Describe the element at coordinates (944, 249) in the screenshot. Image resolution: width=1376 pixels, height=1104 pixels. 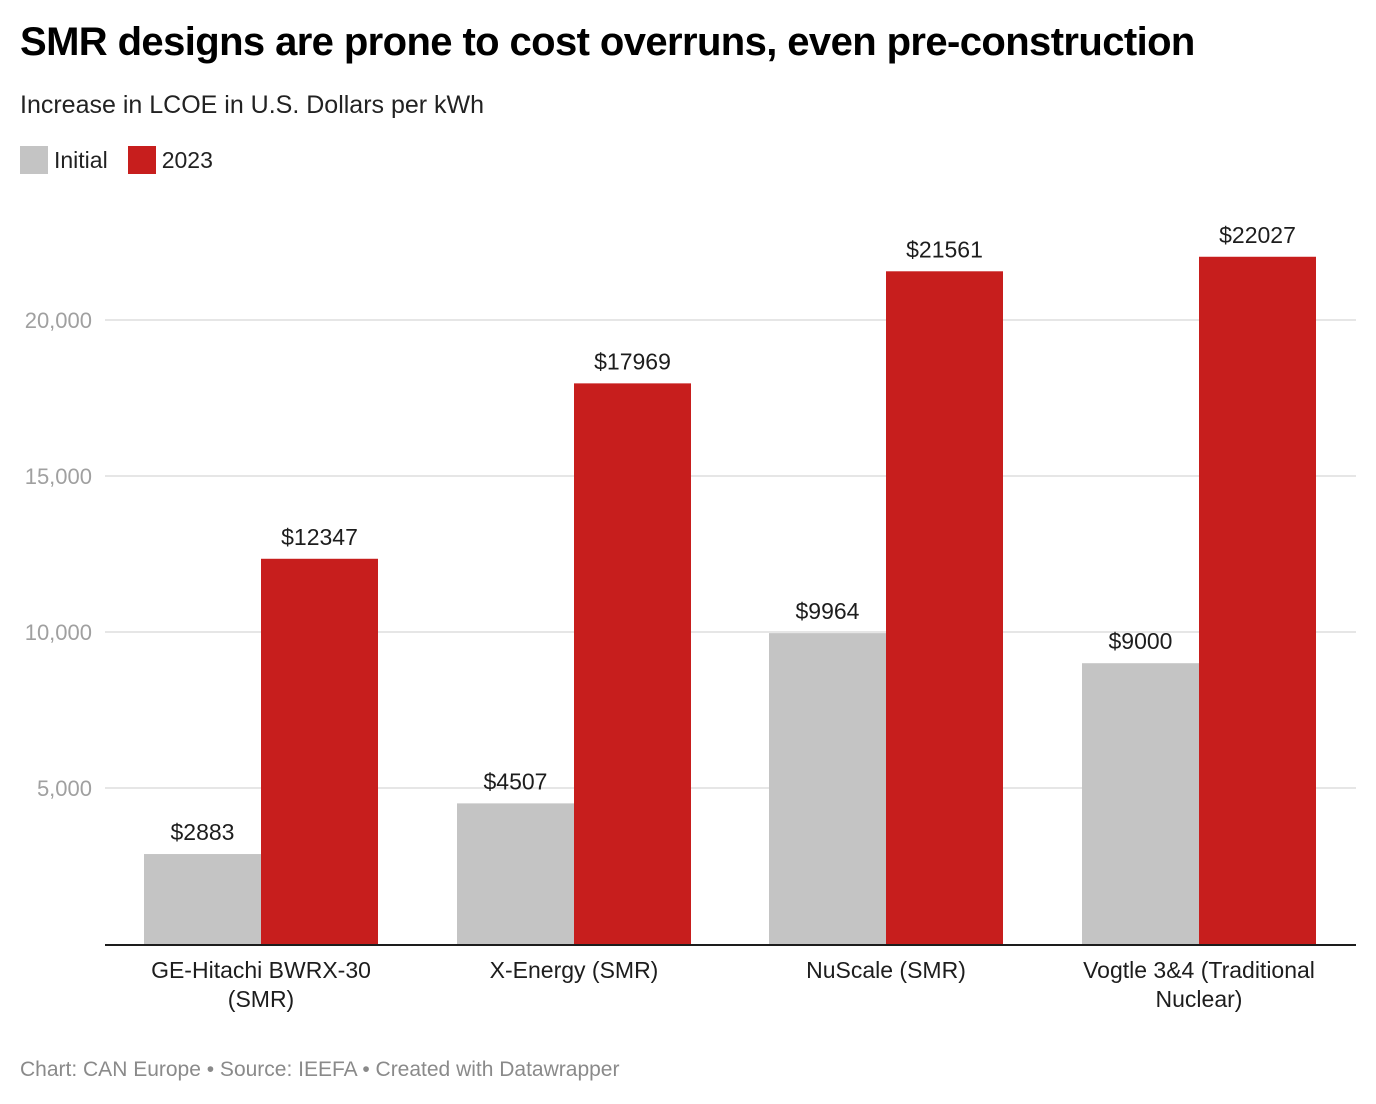
I see `data-label: $21561` at that location.